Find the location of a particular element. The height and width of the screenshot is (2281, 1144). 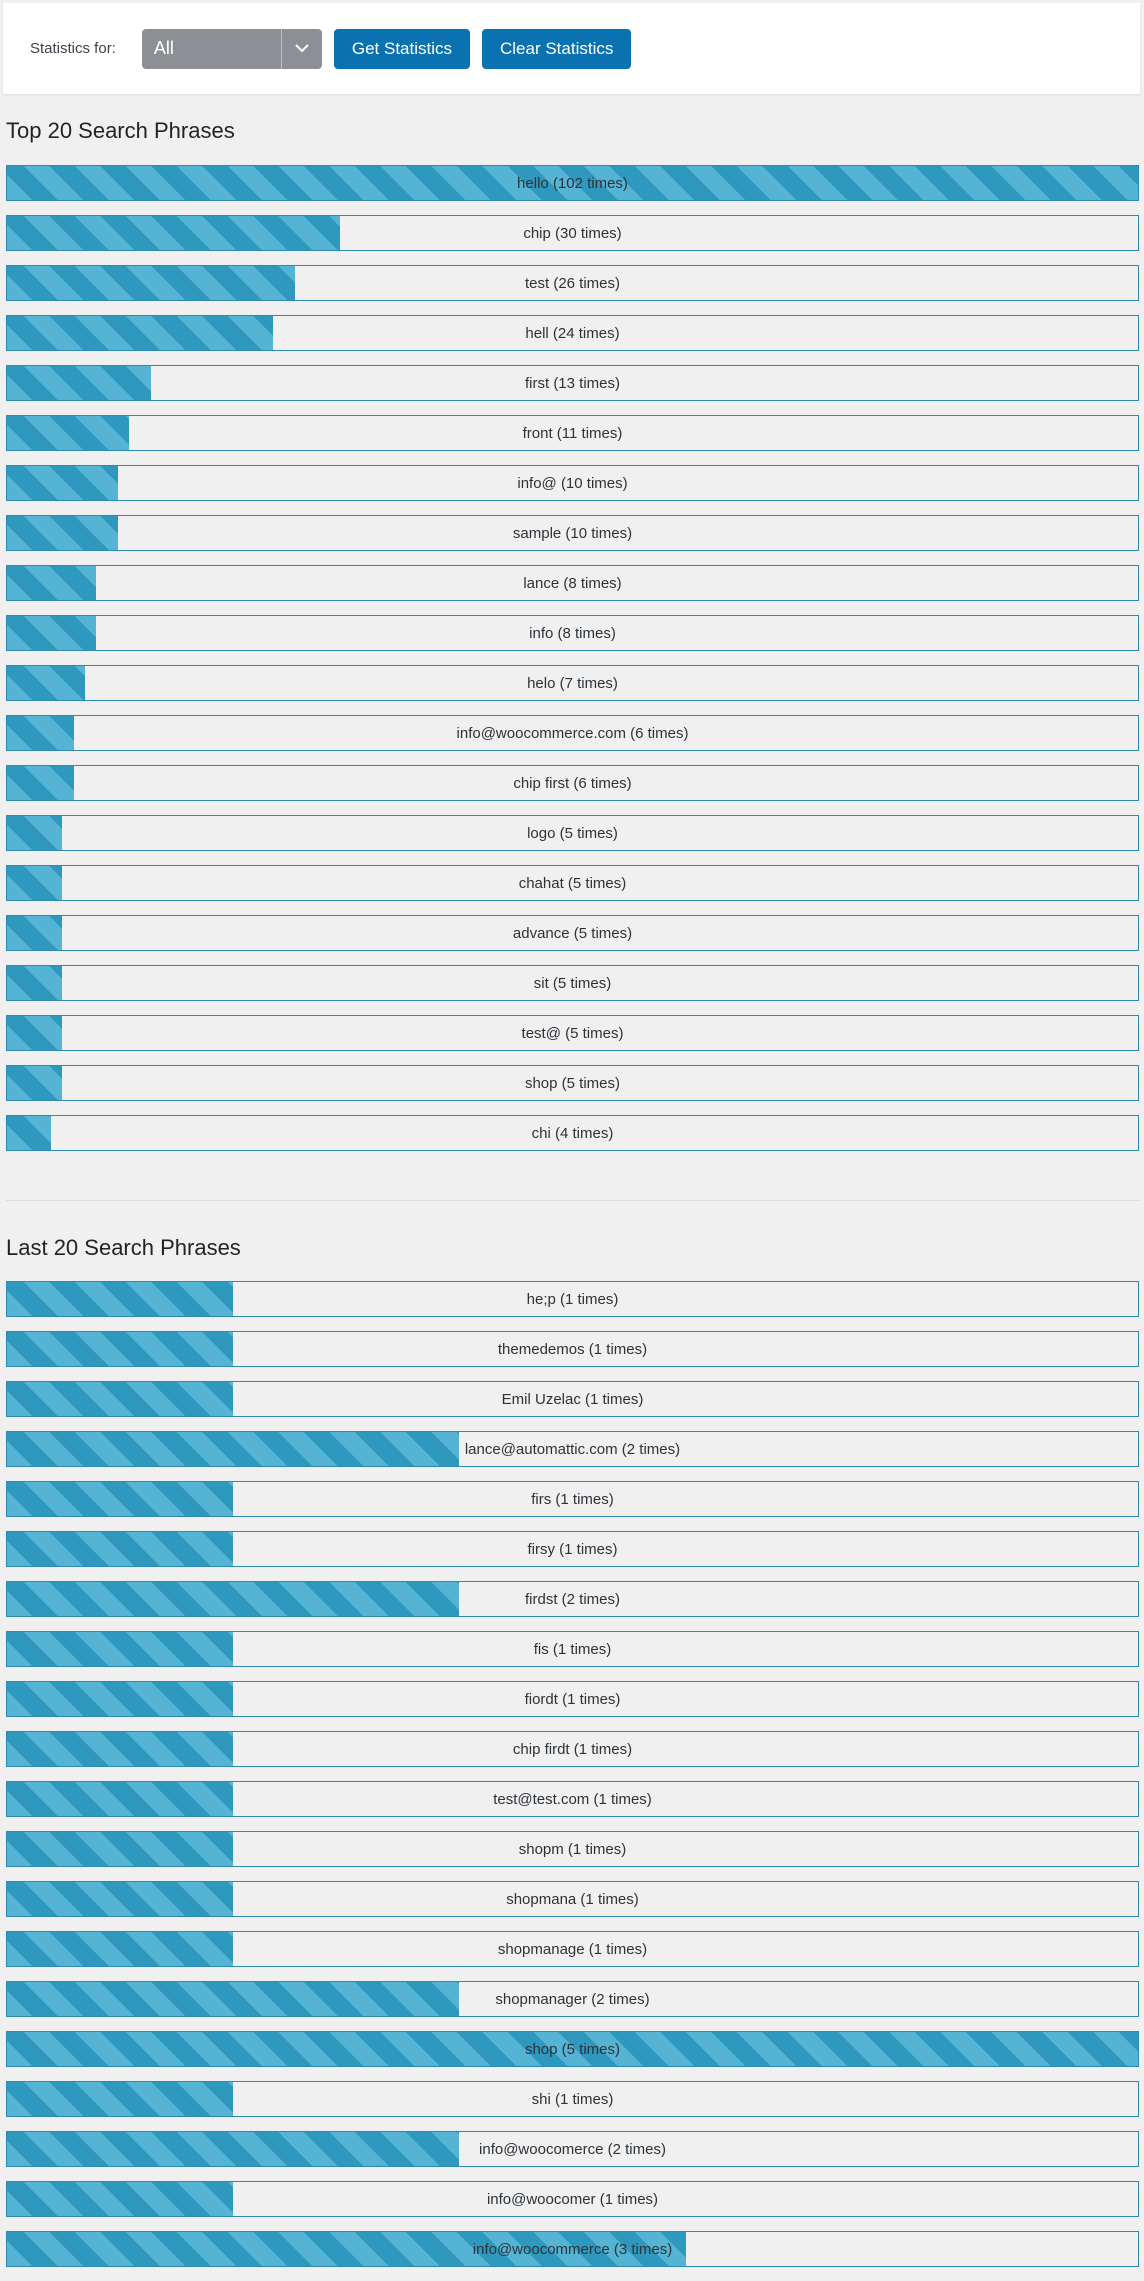

phrase-bar-label: test@test.com (1 times) is located at coordinates (572, 1799).